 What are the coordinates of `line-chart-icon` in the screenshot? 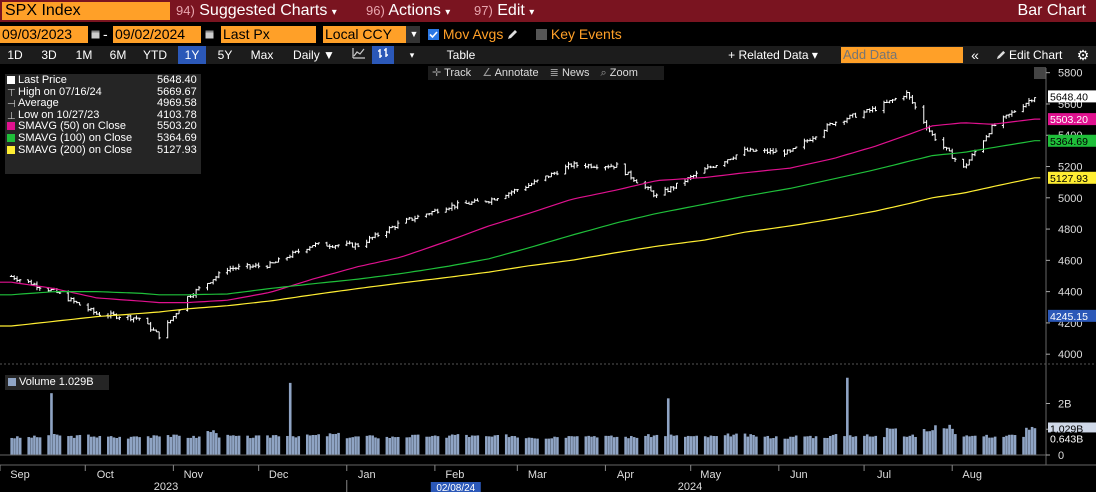 It's located at (359, 55).